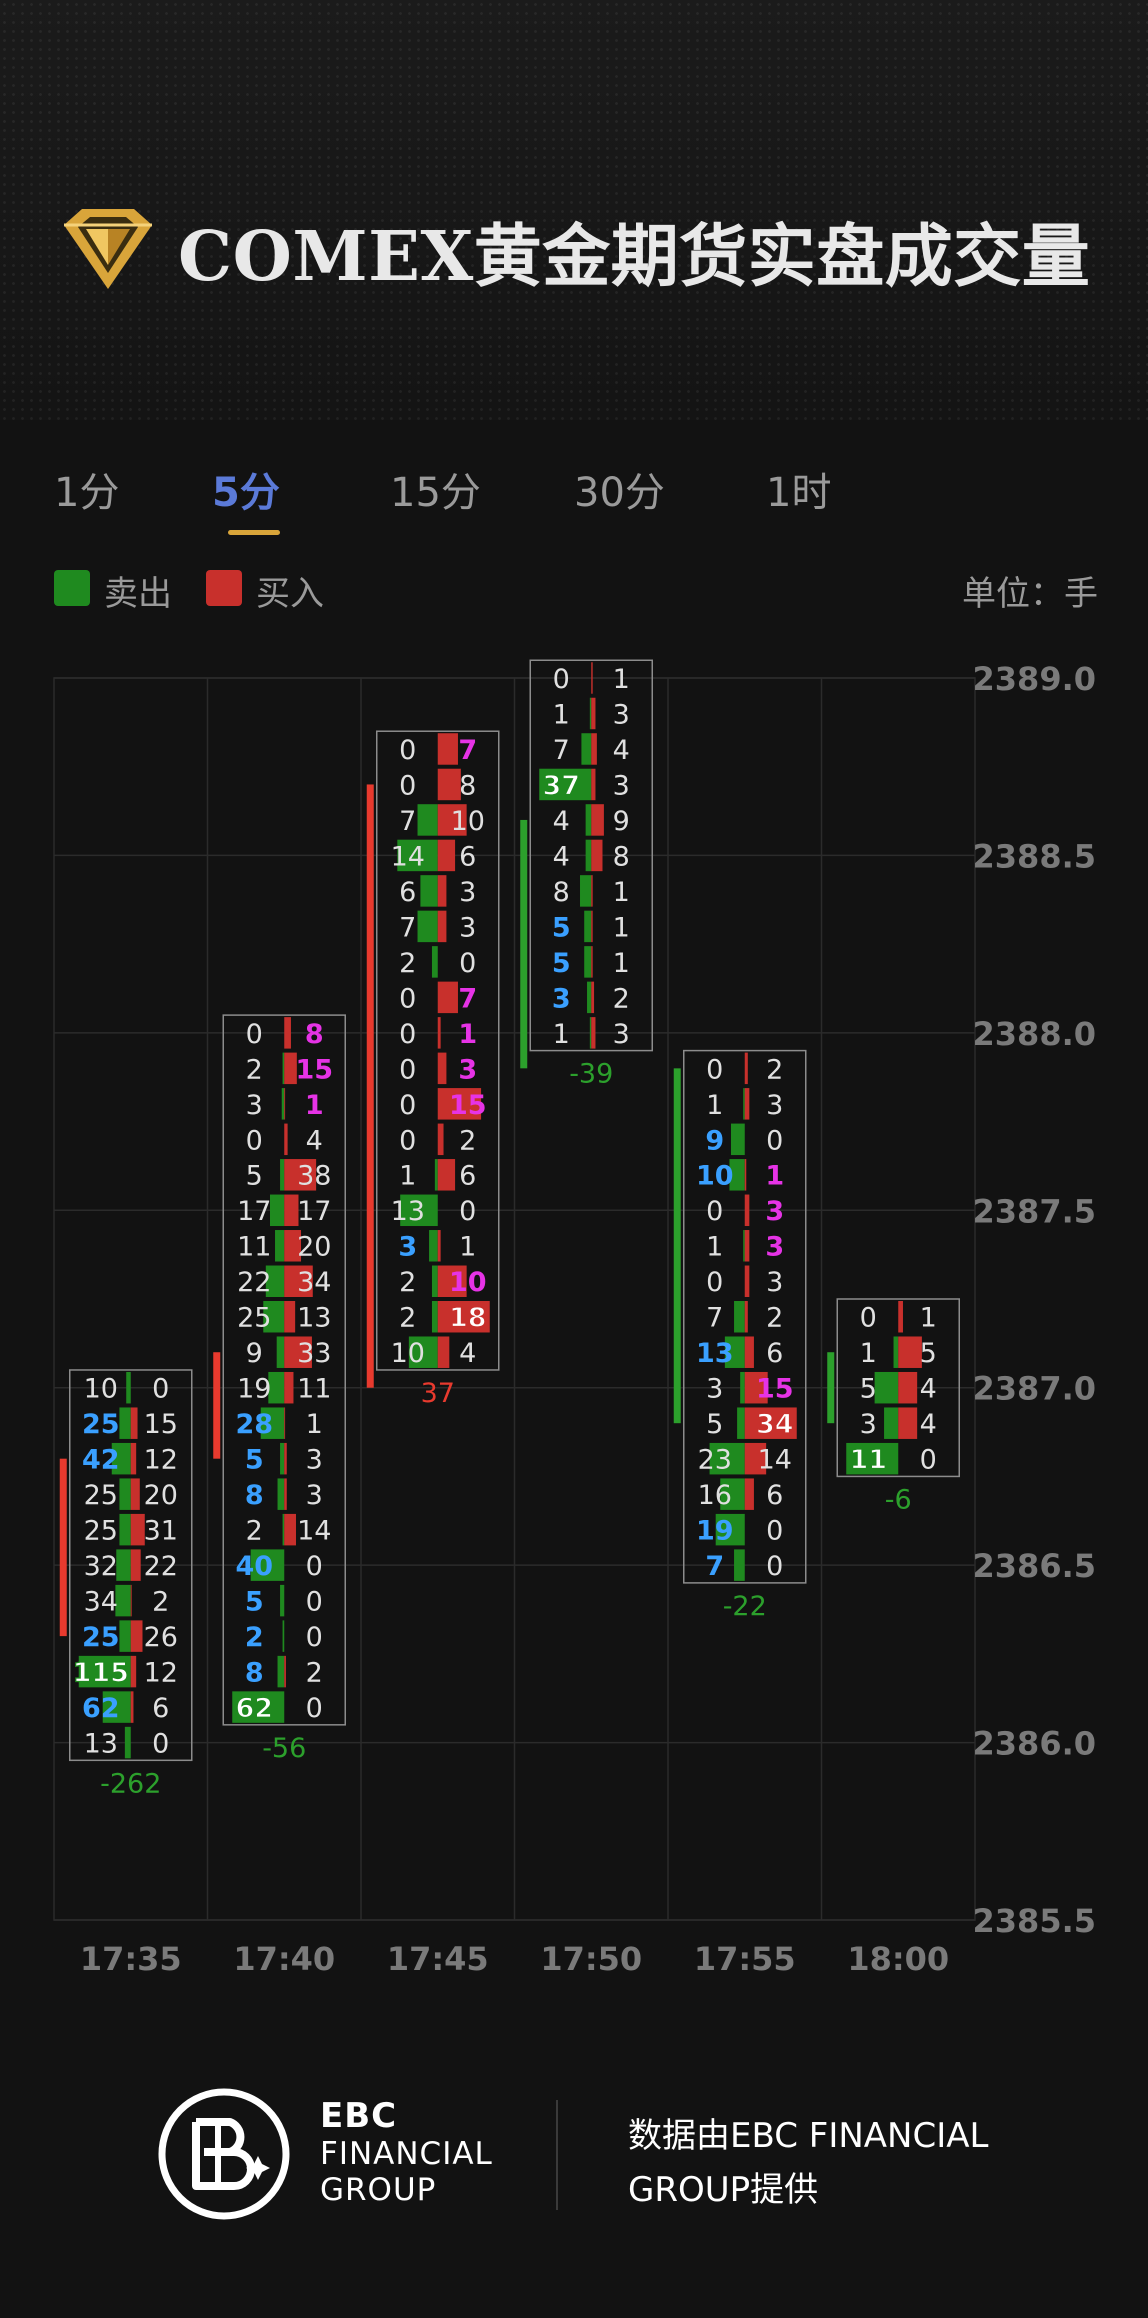 The width and height of the screenshot is (1148, 2318). Describe the element at coordinates (799, 493) in the screenshot. I see `tab-1hour: 1时` at that location.